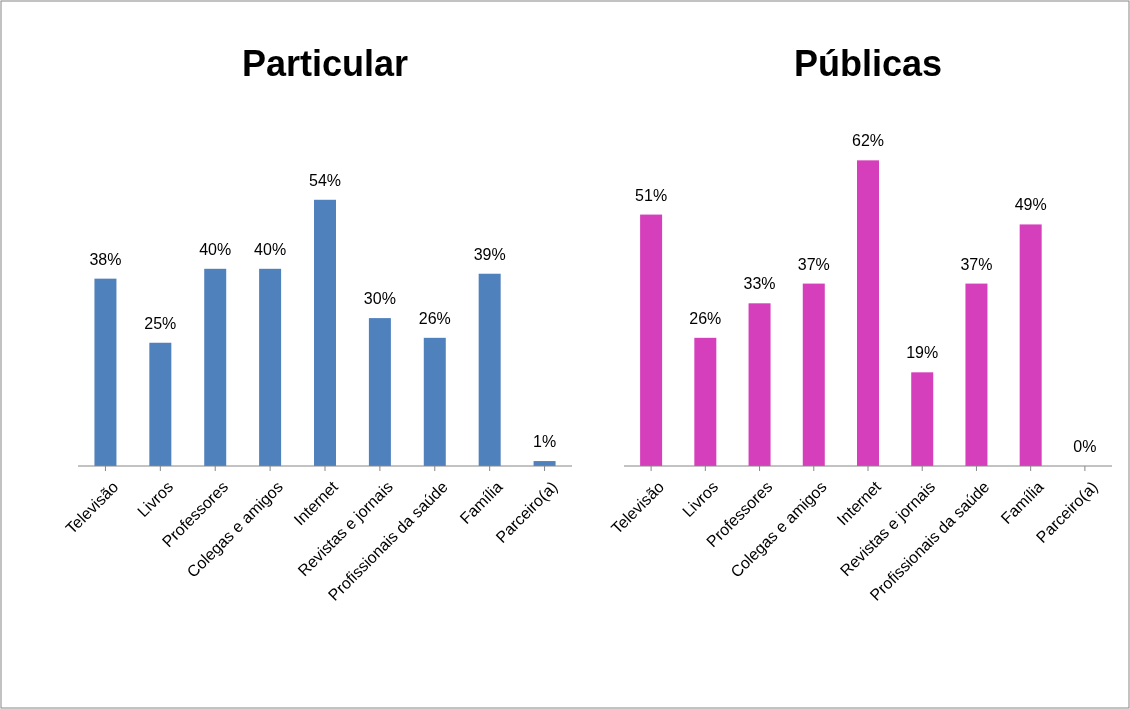 Image resolution: width=1130 pixels, height=709 pixels. I want to click on data-label: 19%, so click(922, 353).